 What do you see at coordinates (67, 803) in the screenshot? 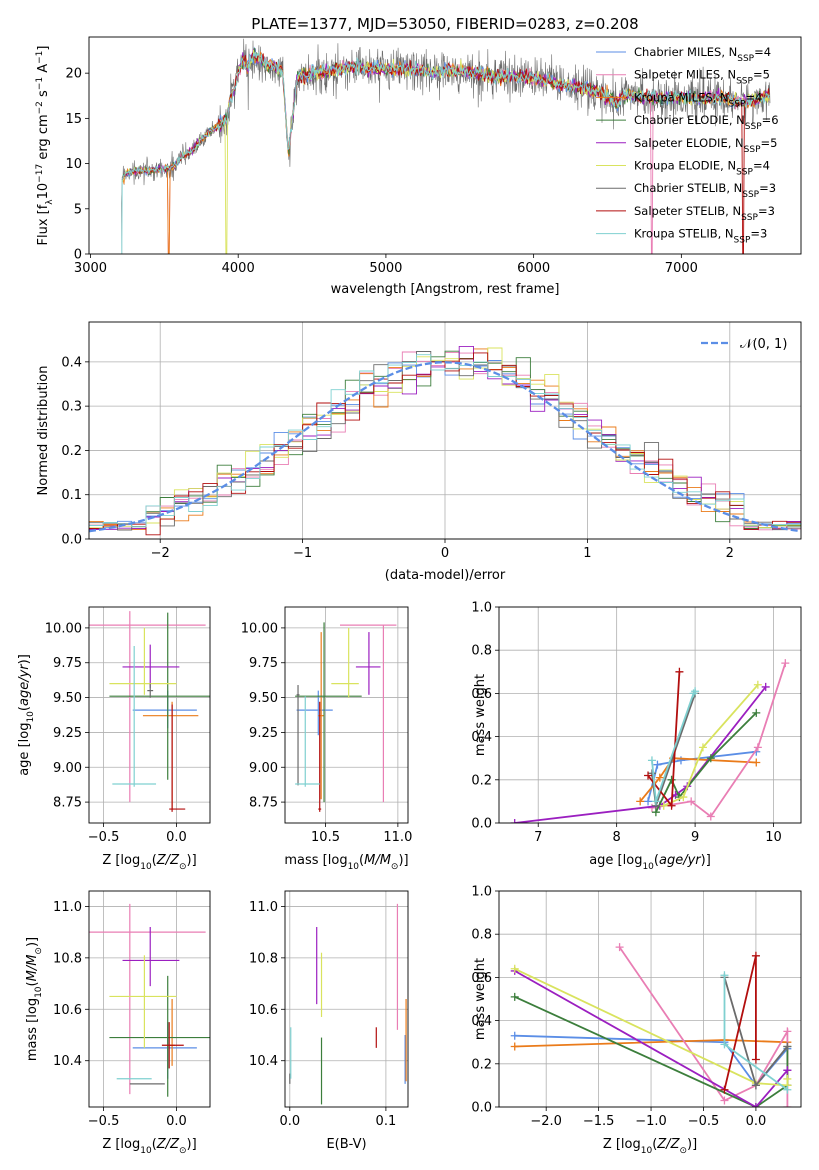
I see `y-tick-label: 8.75` at bounding box center [67, 803].